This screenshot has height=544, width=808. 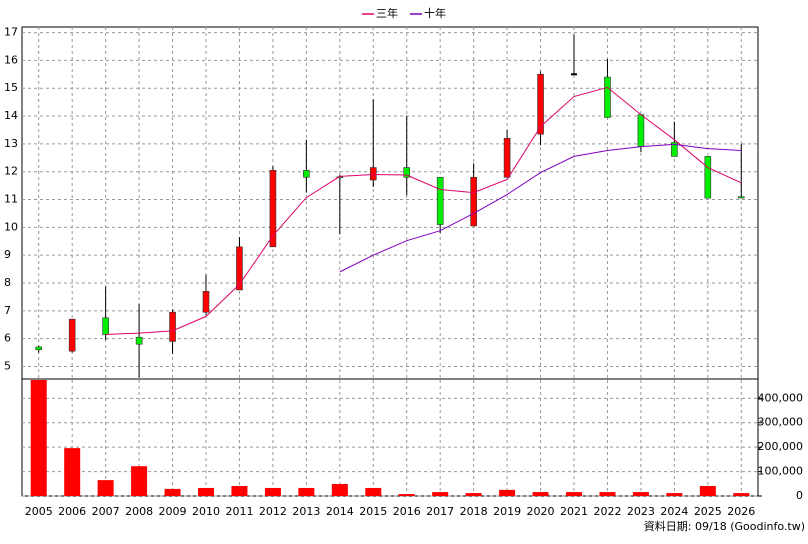 I want to click on y-tick-label: 16, so click(x=11, y=59).